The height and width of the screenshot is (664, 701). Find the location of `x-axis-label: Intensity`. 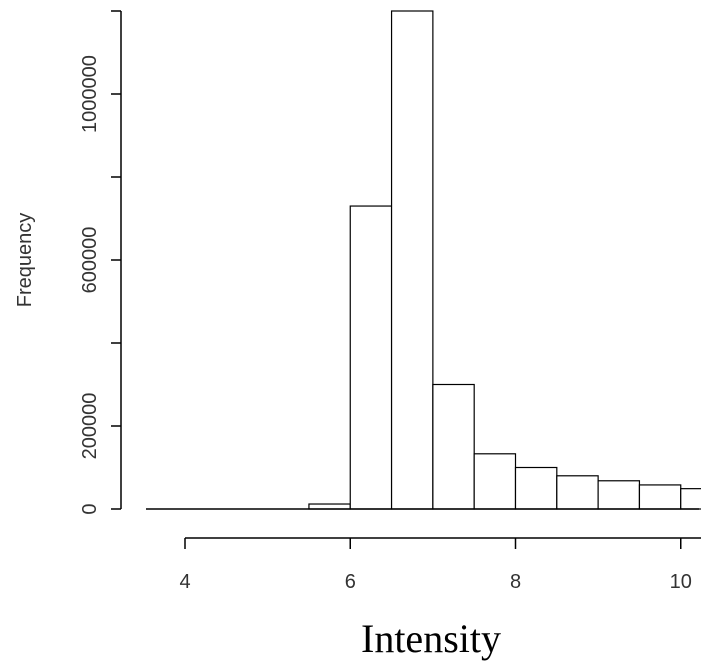

x-axis-label: Intensity is located at coordinates (431, 638).